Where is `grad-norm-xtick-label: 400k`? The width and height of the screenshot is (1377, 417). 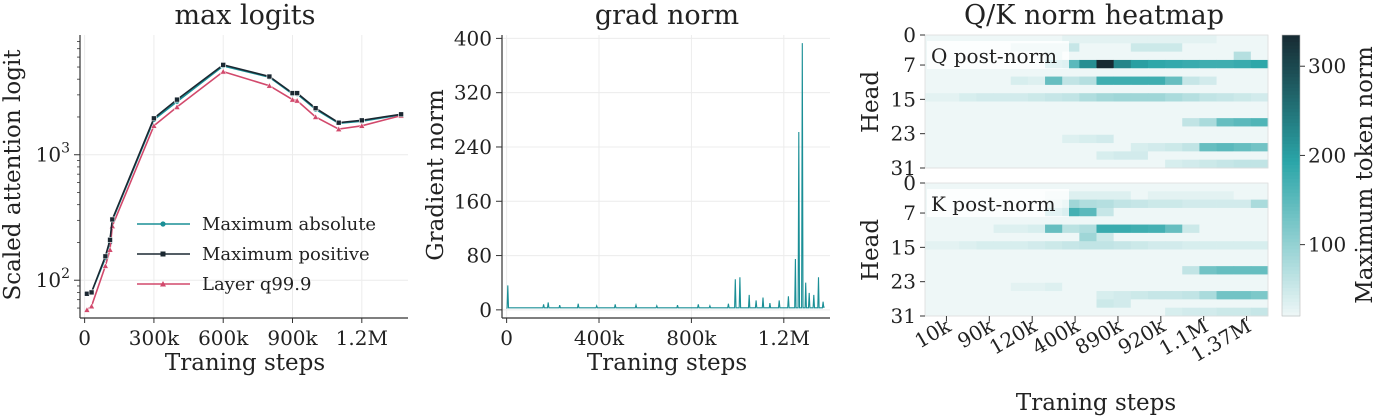 grad-norm-xtick-label: 400k is located at coordinates (599, 338).